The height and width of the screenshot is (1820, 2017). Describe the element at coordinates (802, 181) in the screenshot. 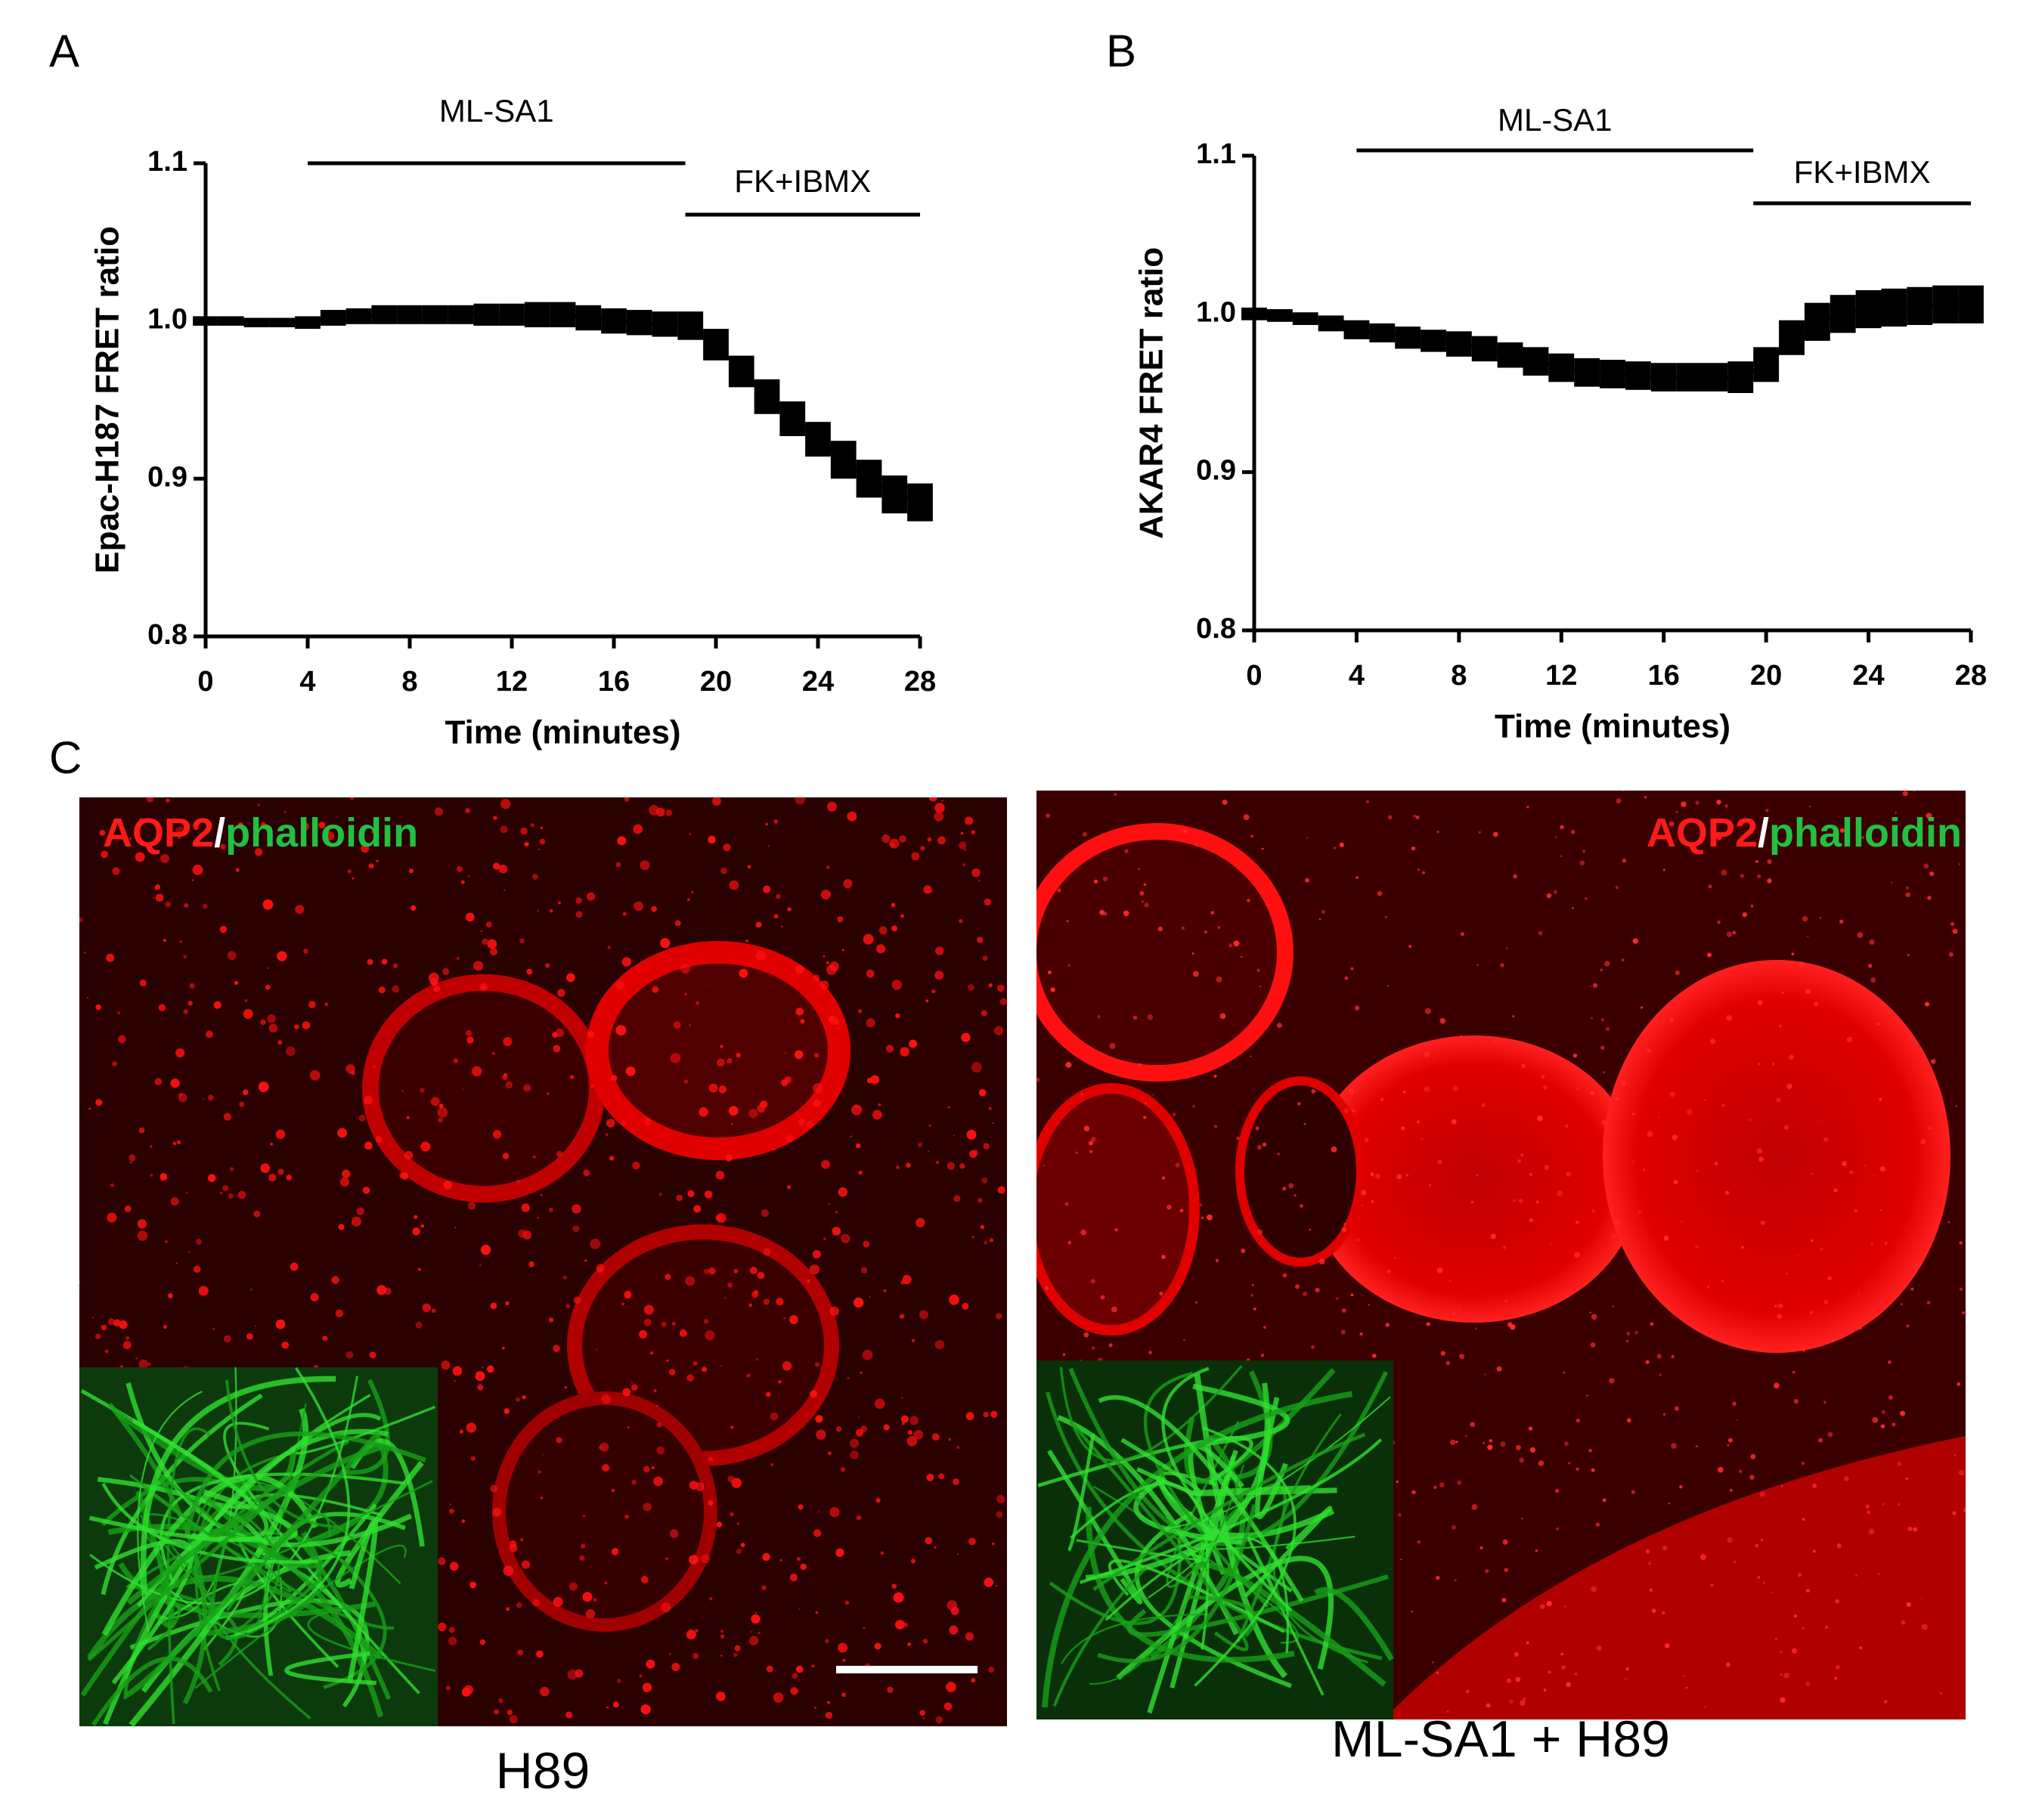

I see `treatment-label: FK+IBMX` at that location.